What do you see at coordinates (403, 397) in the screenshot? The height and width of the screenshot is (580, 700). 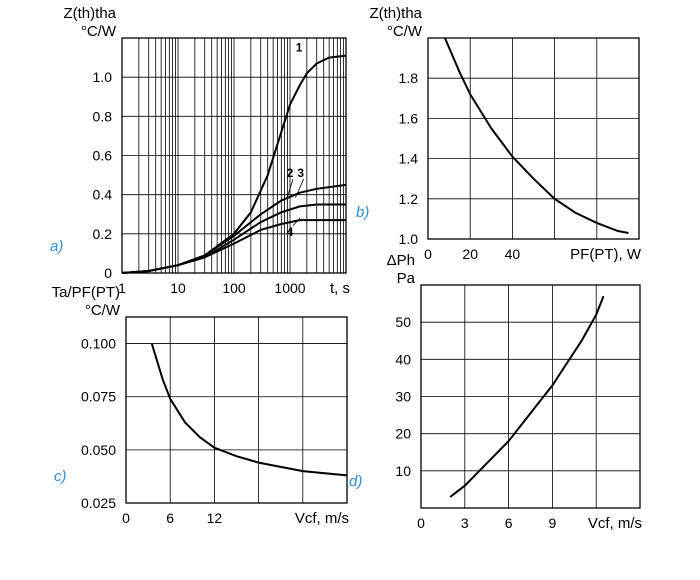 I see `chart-d-ytick-label: 30` at bounding box center [403, 397].